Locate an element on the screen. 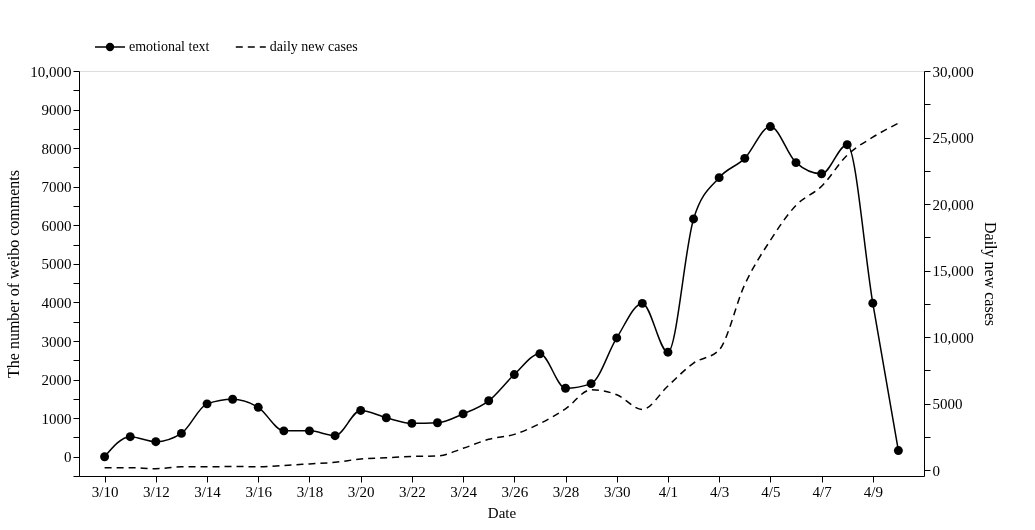  y-tick-label: 9000 is located at coordinates (56, 110).